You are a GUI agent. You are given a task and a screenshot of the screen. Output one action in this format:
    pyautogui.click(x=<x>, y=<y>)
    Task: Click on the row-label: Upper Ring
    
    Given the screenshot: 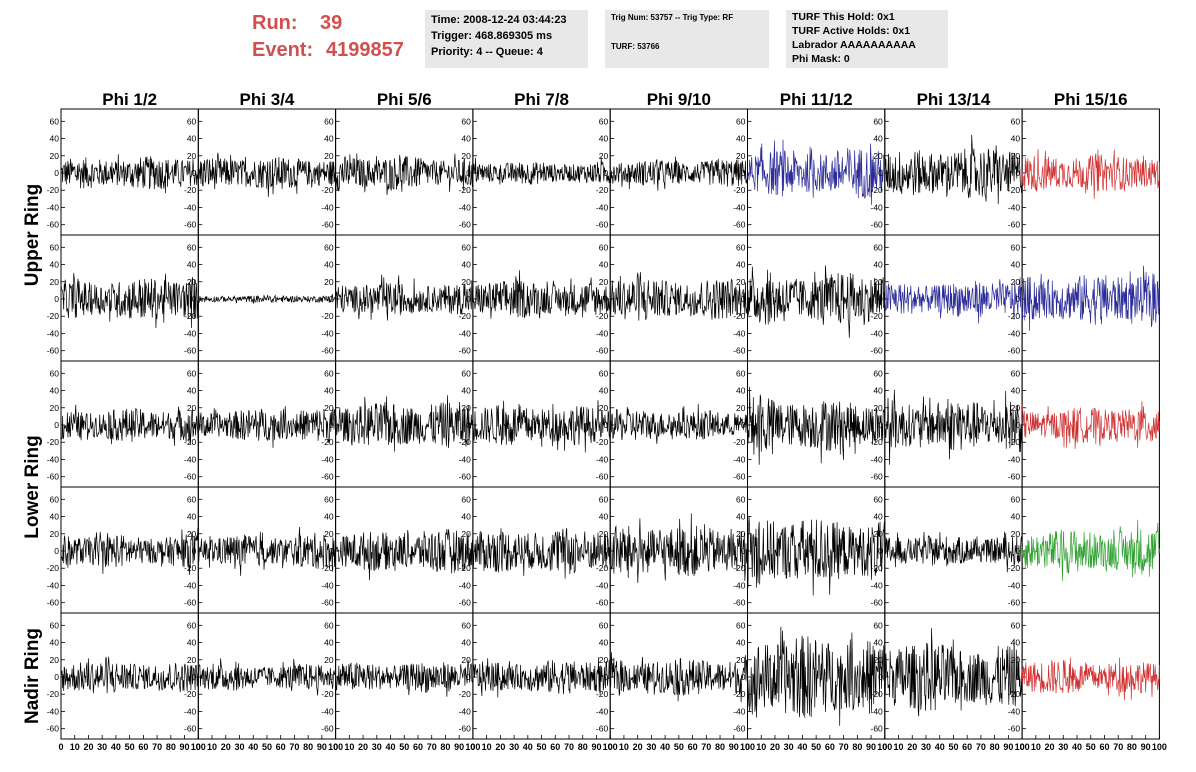 What is the action you would take?
    pyautogui.click(x=32, y=235)
    